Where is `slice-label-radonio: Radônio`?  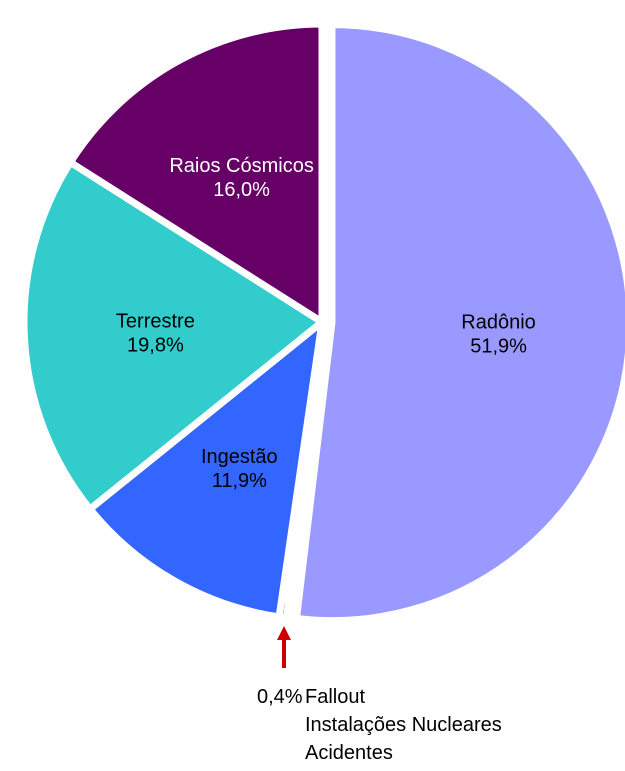
slice-label-radonio: Radônio is located at coordinates (498, 323).